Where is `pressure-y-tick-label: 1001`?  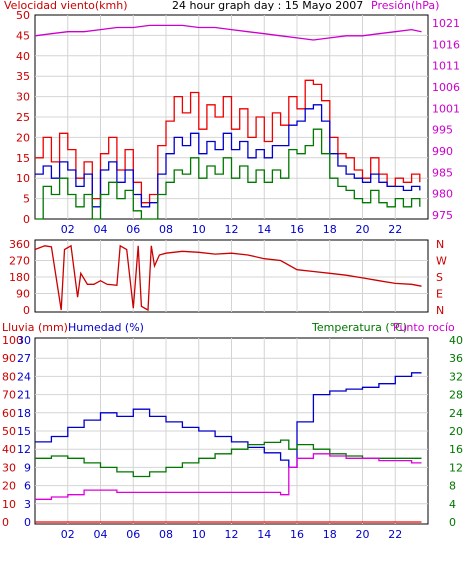 pressure-y-tick-label: 1001 is located at coordinates (446, 108).